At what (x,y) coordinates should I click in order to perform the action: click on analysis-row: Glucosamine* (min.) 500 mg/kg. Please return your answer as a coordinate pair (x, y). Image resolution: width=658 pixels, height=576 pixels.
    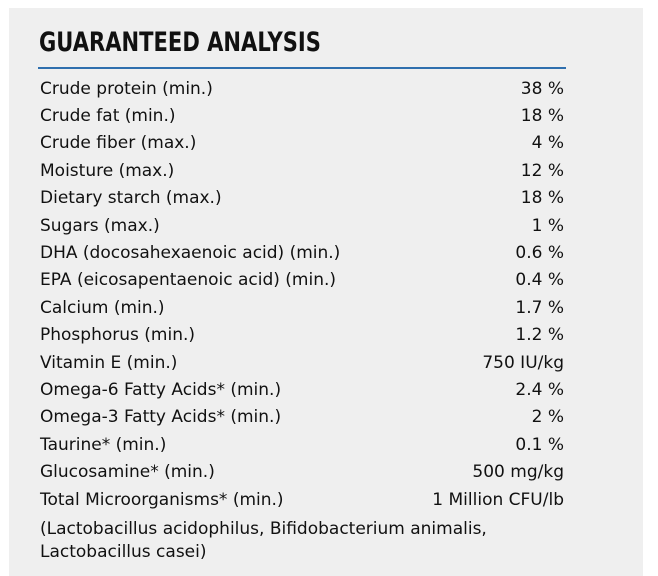
    Looking at the image, I should click on (302, 471).